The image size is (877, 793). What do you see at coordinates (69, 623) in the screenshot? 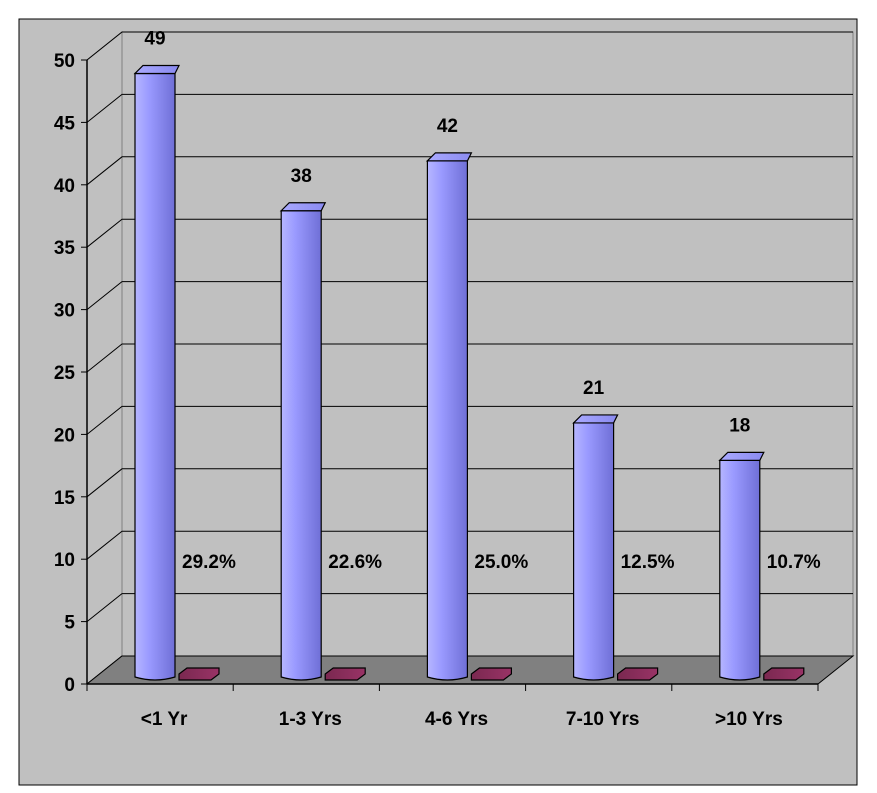
I see `y-tick-label: 5` at bounding box center [69, 623].